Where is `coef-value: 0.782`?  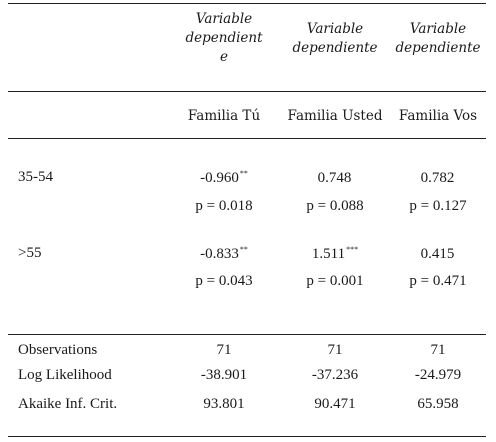 coef-value: 0.782 is located at coordinates (437, 178).